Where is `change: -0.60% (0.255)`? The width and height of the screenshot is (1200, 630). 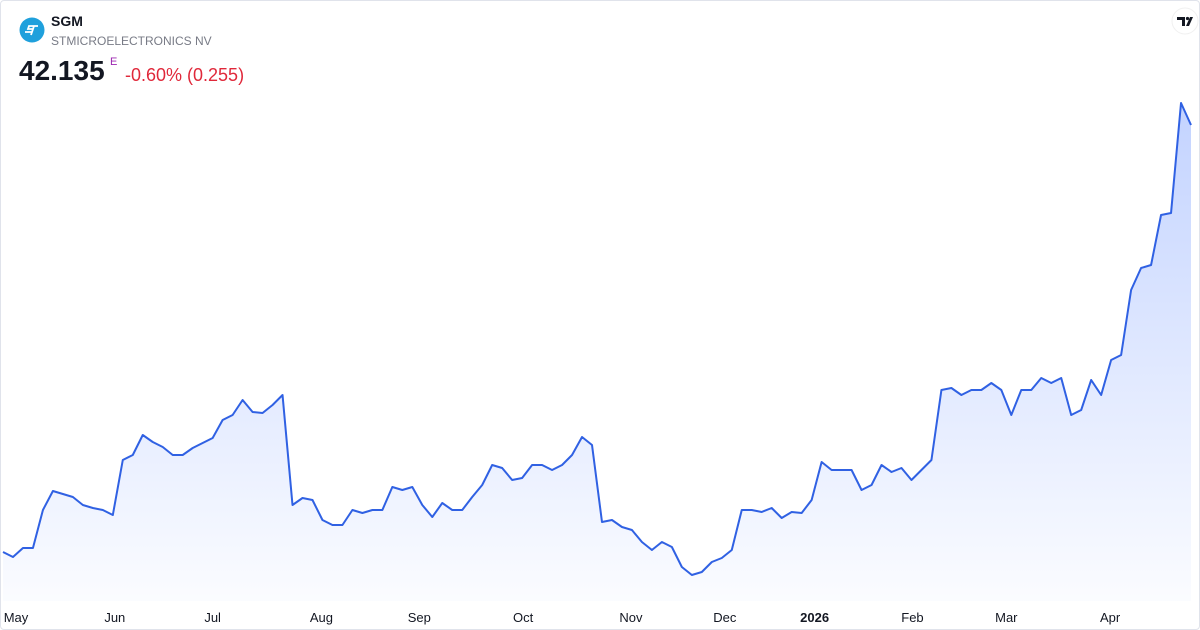
change: -0.60% (0.255) is located at coordinates (185, 75).